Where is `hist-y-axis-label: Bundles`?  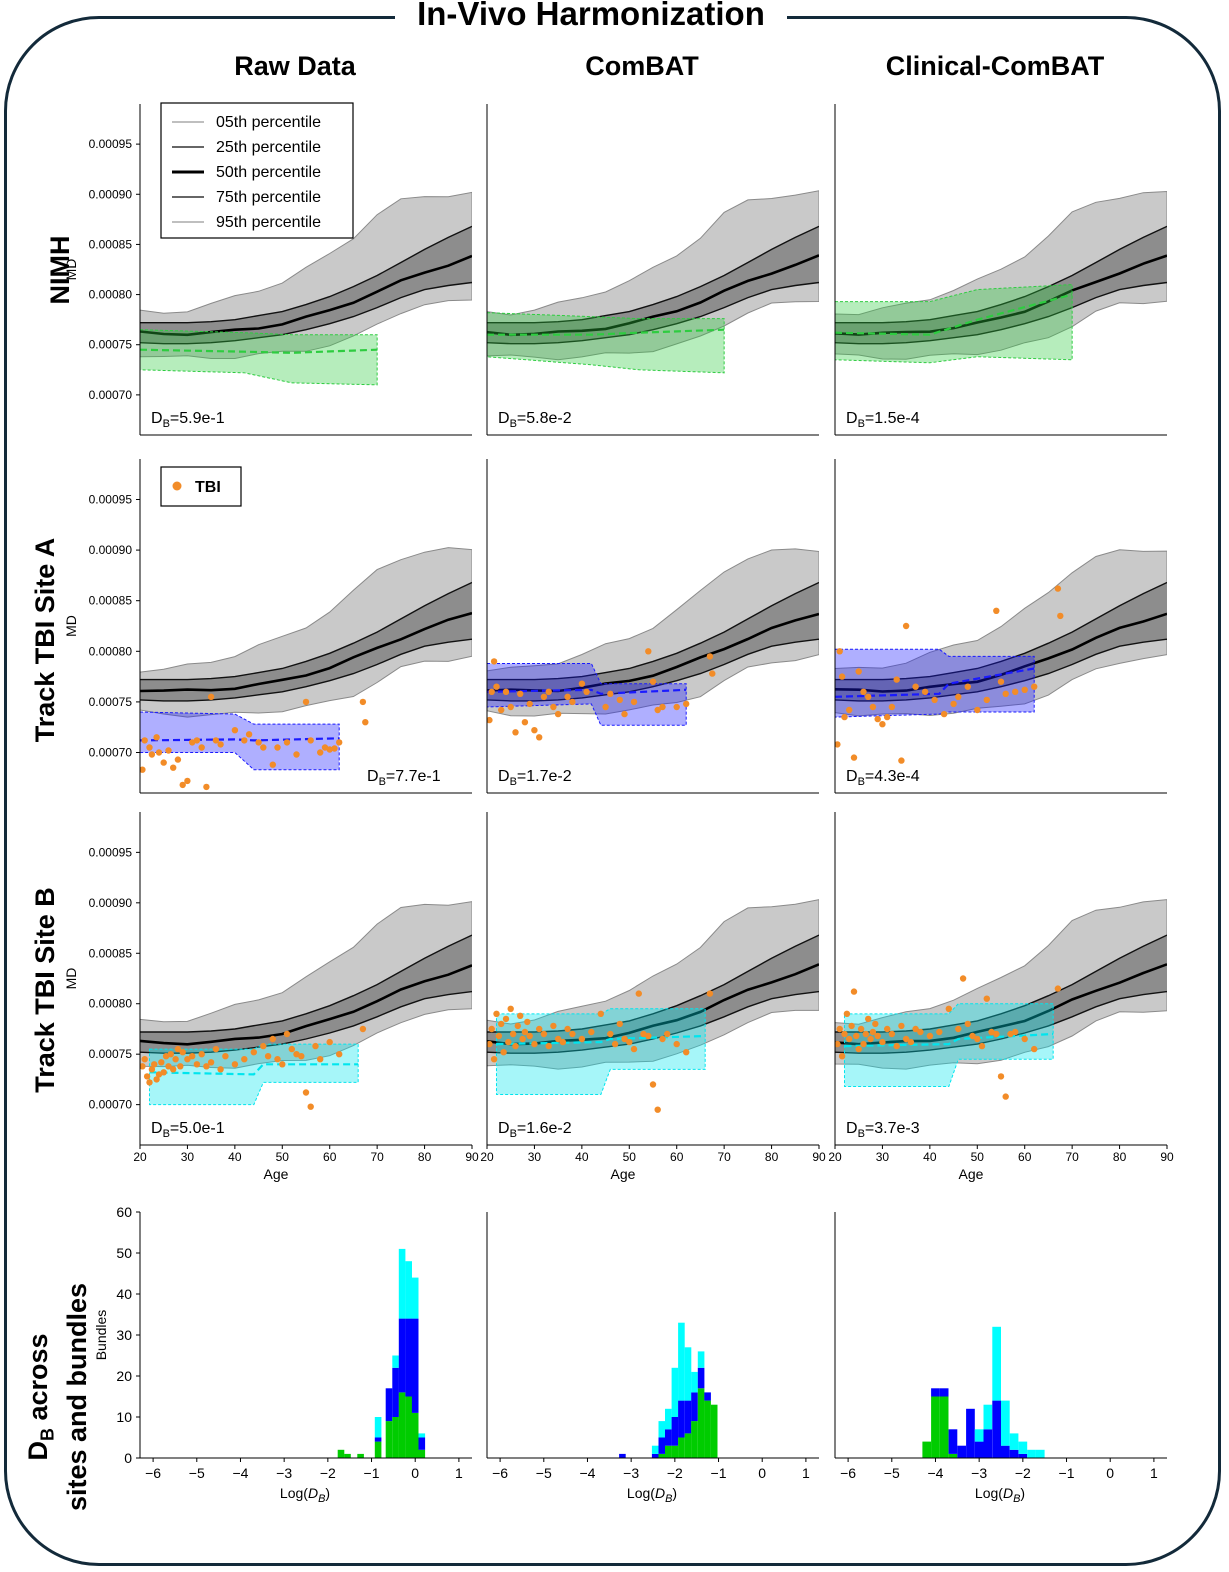
hist-y-axis-label: Bundles is located at coordinates (101, 1335).